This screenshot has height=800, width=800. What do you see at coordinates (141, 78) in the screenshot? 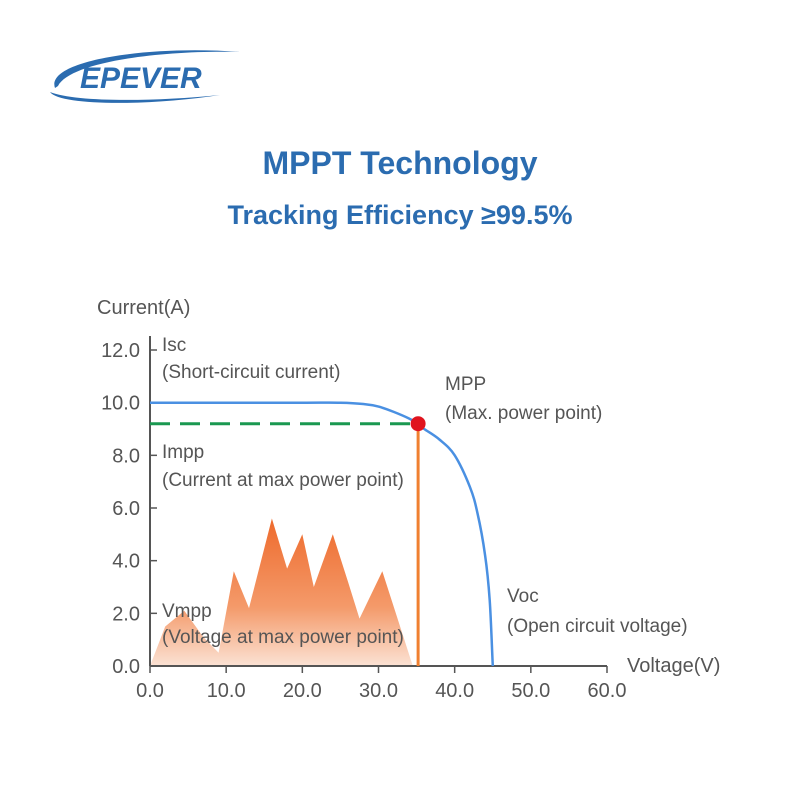
I see `logo-text: EPEVER` at bounding box center [141, 78].